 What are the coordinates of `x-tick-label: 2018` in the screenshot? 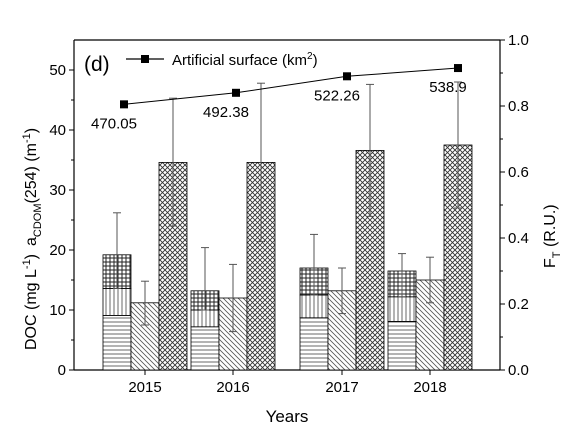 It's located at (429, 387).